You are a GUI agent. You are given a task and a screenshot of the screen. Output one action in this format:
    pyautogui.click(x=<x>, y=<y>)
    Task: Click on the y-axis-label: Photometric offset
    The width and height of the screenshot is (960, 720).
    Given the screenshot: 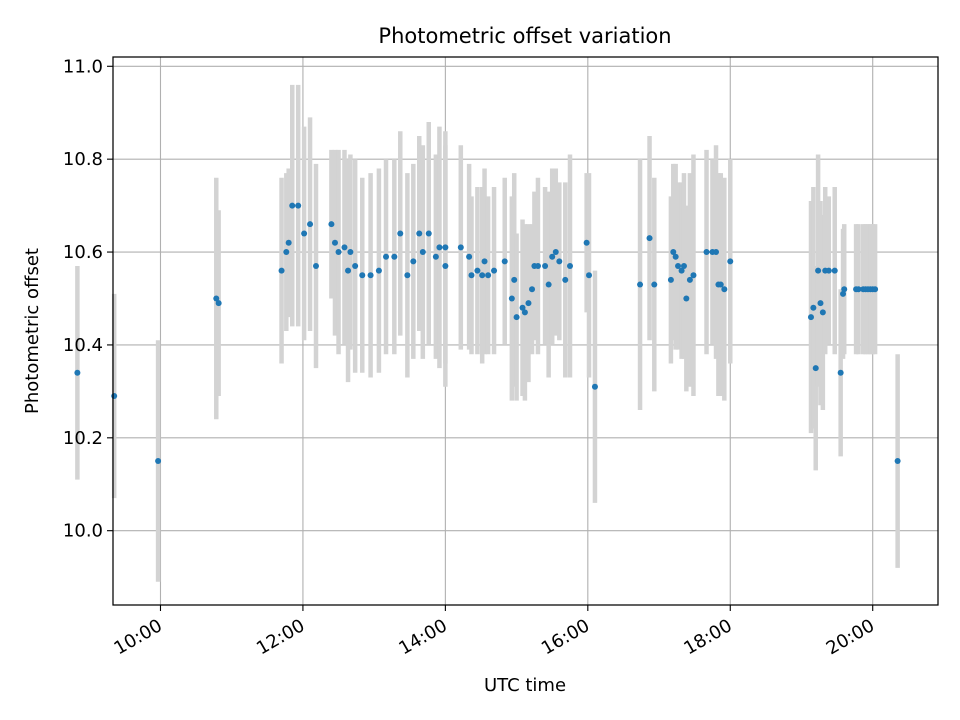 What is the action you would take?
    pyautogui.click(x=32, y=331)
    